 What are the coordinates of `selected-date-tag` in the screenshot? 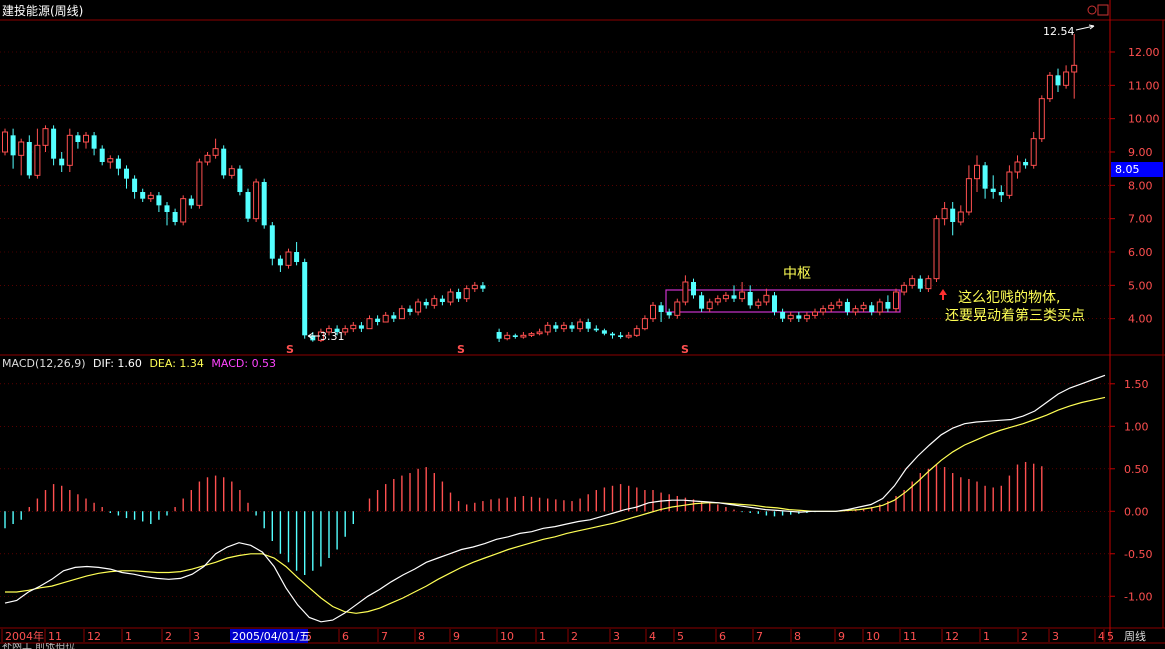 It's located at (269, 636).